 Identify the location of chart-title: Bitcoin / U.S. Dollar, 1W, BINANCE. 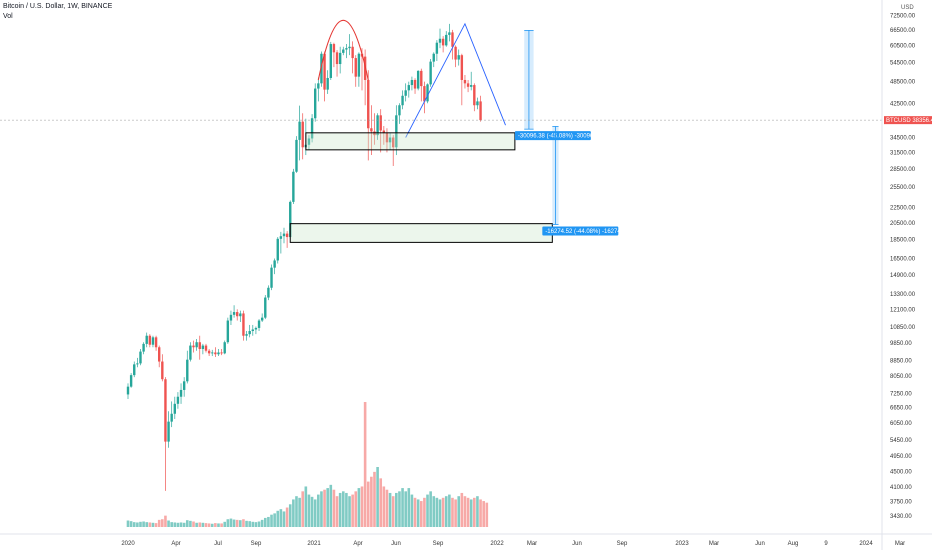
(58, 6).